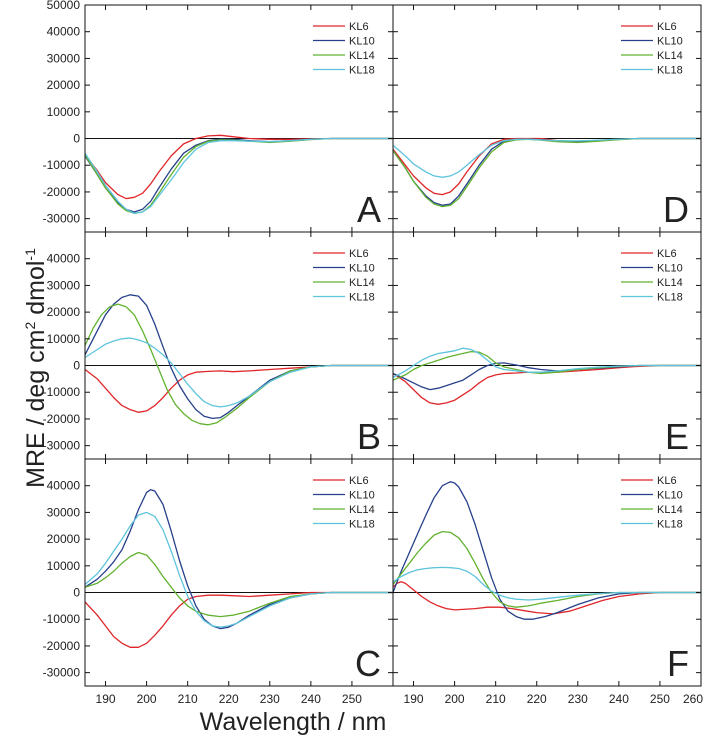 The image size is (712, 741). Describe the element at coordinates (36, 409) in the screenshot. I see `y-axis-title-main: MRE / deg cm` at that location.